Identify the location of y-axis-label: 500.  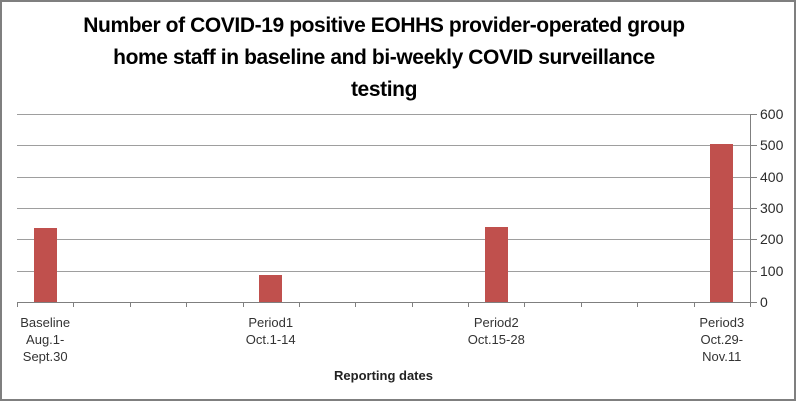
(772, 145).